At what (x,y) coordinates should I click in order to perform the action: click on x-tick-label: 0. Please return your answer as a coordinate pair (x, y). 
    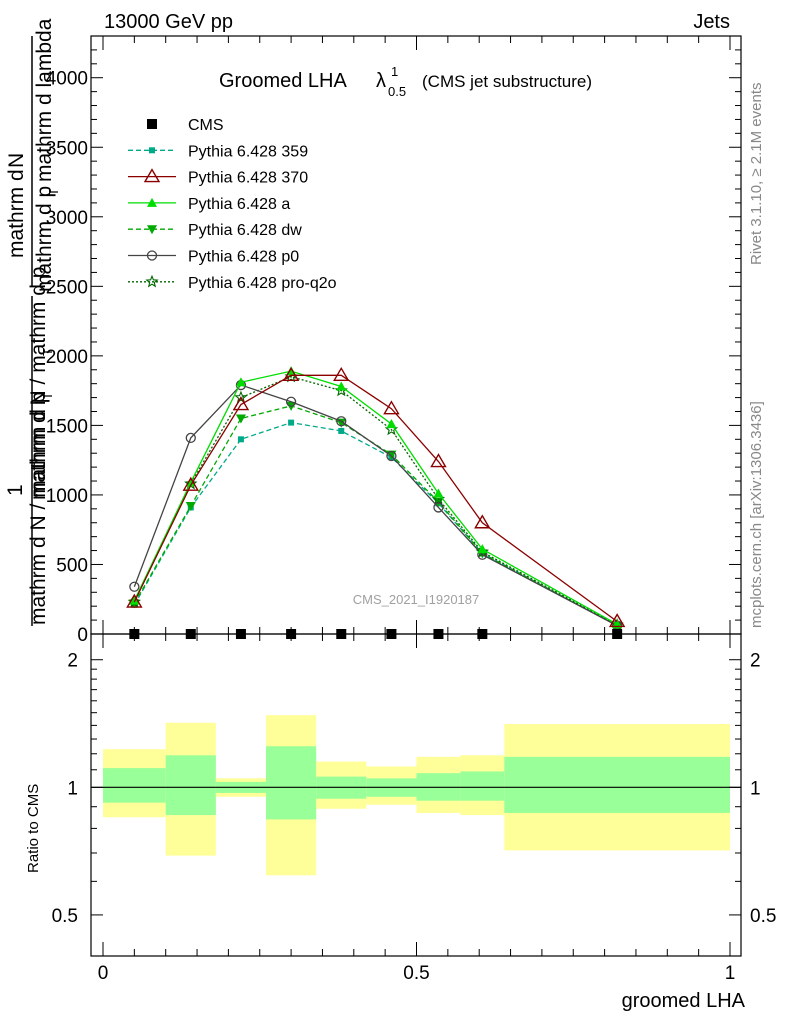
    Looking at the image, I should click on (103, 973).